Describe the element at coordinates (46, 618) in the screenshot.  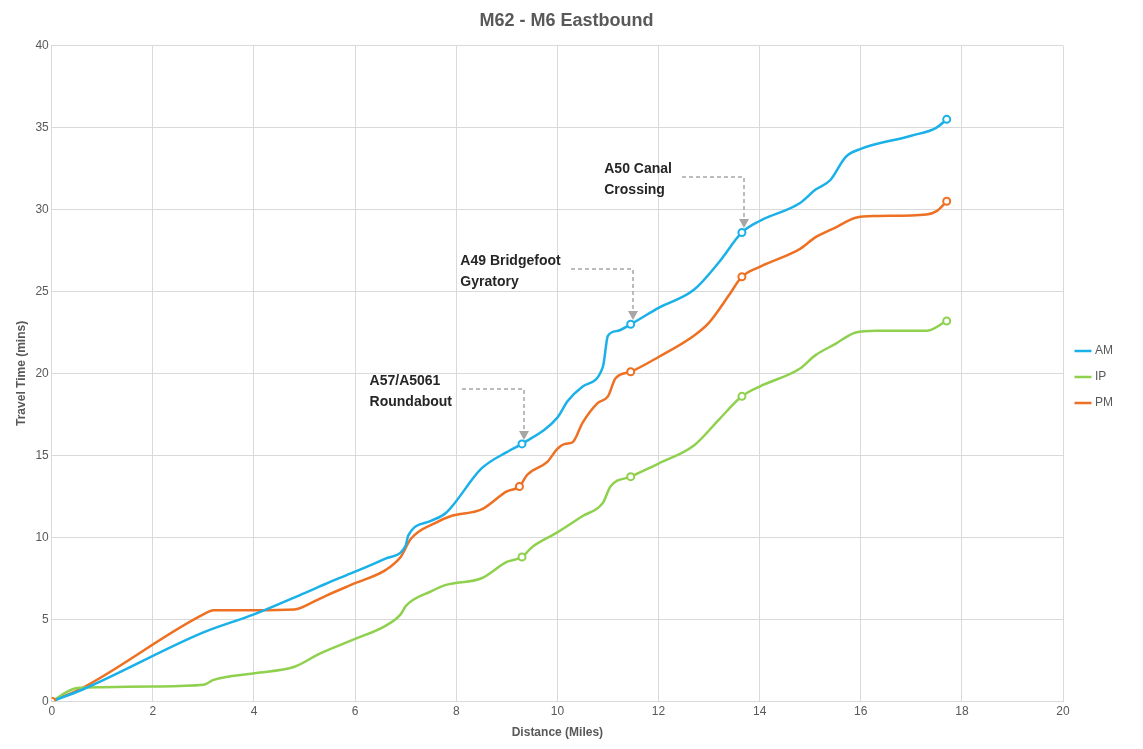
I see `y-tick-label: 5` at that location.